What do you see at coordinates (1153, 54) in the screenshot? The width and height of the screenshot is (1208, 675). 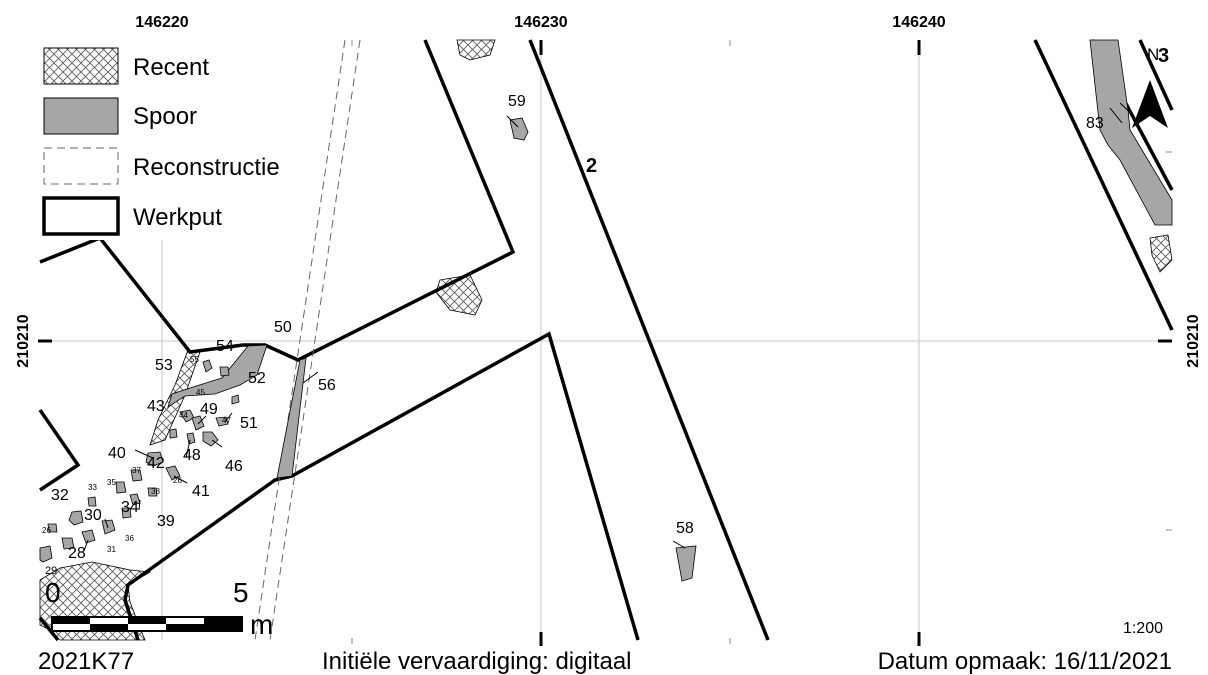 I see `north-label: N` at bounding box center [1153, 54].